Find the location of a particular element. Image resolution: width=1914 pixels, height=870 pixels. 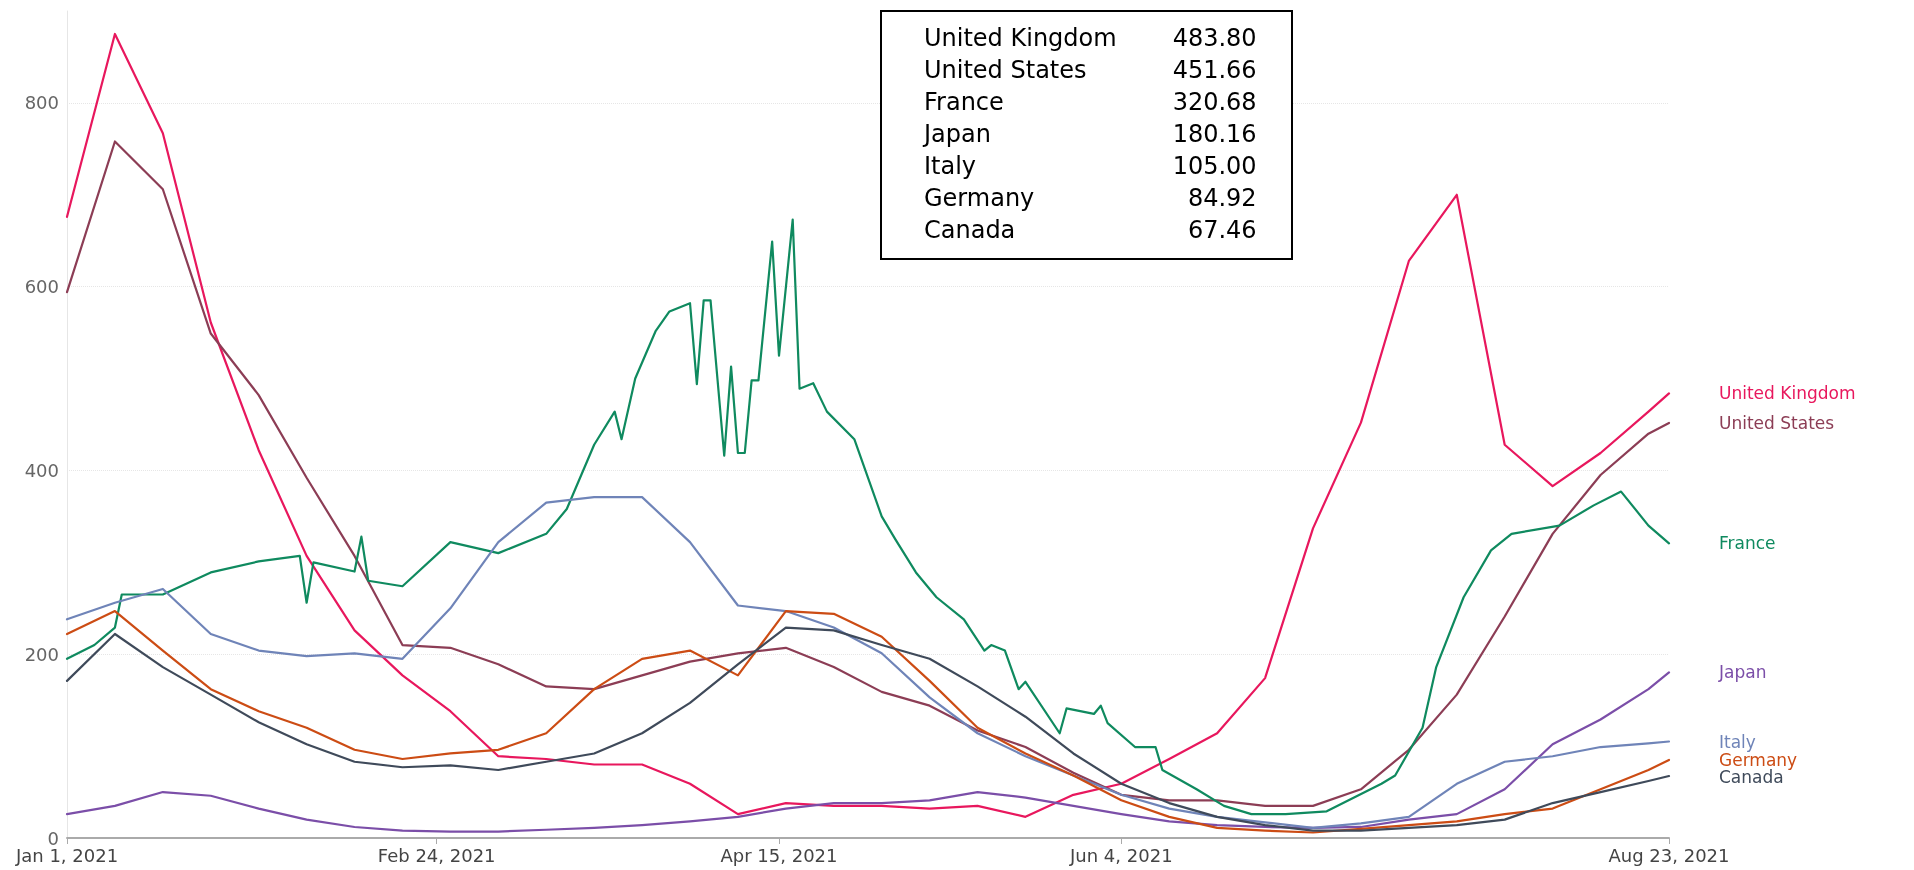

y-tick-label: 400 is located at coordinates (41, 470).